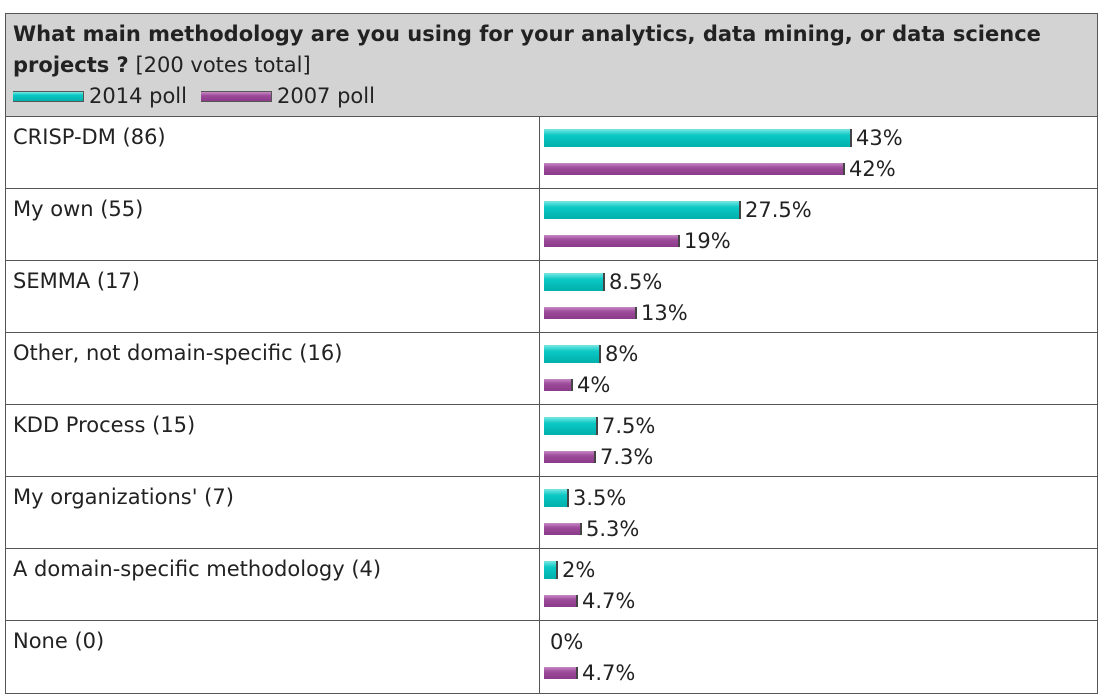 This screenshot has height=697, width=1106. What do you see at coordinates (820, 456) in the screenshot?
I see `bar-line: 7.3%` at bounding box center [820, 456].